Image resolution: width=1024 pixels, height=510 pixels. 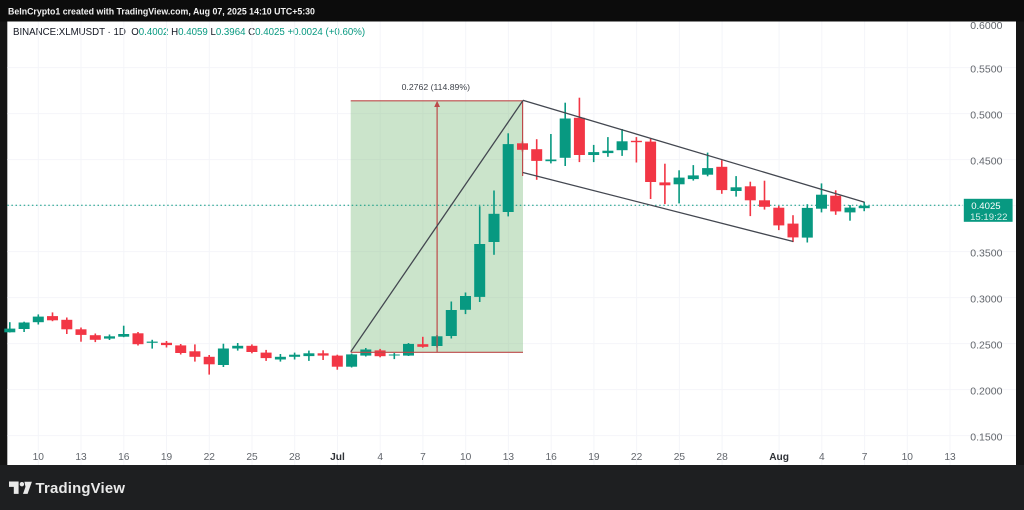 I want to click on svg-text: 0.5500, so click(x=986, y=70).